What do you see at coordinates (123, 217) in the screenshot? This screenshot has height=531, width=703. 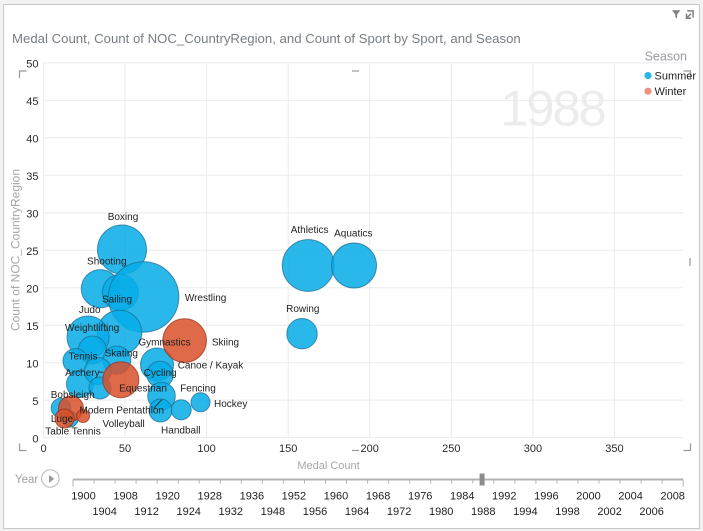 I see `svg-text: Boxing` at bounding box center [123, 217].